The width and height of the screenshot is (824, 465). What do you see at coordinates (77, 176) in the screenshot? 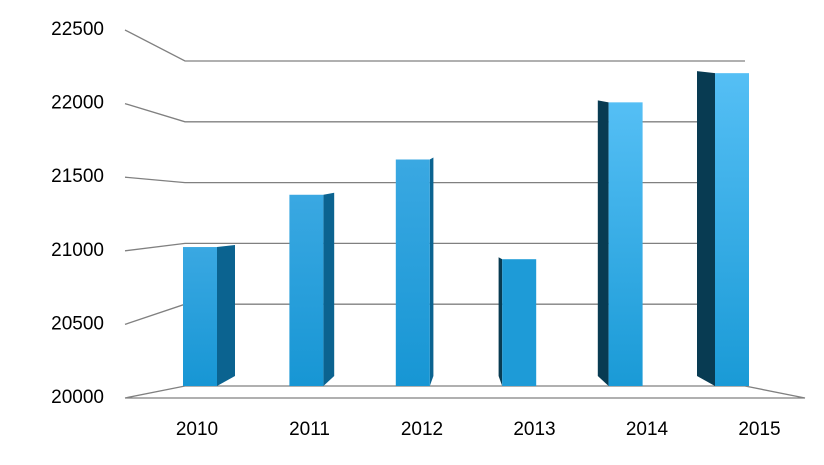
I see `y-tick-label: 21500` at bounding box center [77, 176].